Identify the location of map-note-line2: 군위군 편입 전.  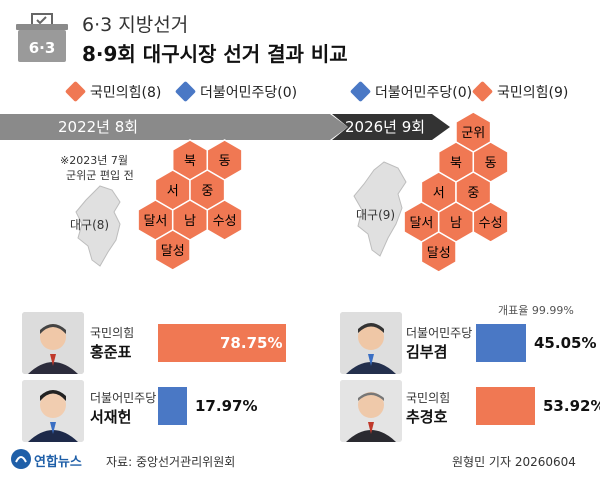
(100, 175).